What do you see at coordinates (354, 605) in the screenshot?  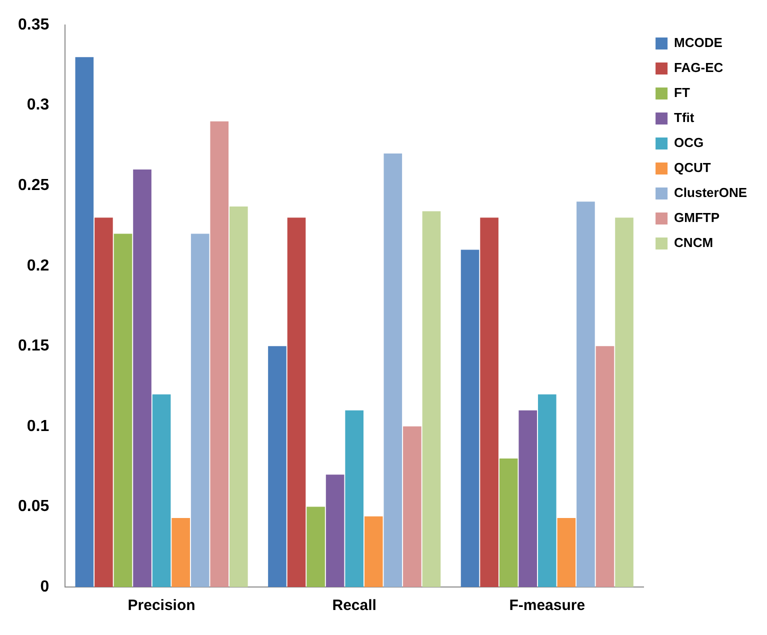 I see `x-tick-label: Recall` at bounding box center [354, 605].